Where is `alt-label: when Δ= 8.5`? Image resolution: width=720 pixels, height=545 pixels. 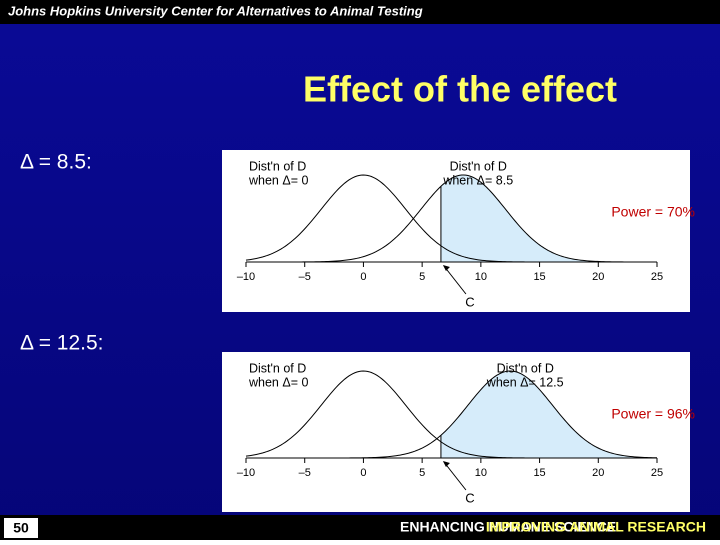
alt-label: when Δ= 8.5 is located at coordinates (477, 180).